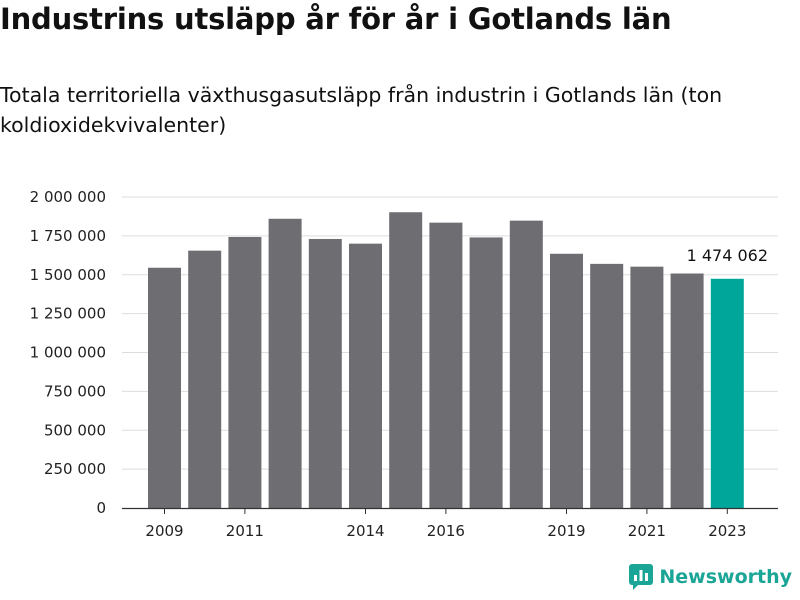  I want to click on x-tick-label: 2016, so click(446, 531).